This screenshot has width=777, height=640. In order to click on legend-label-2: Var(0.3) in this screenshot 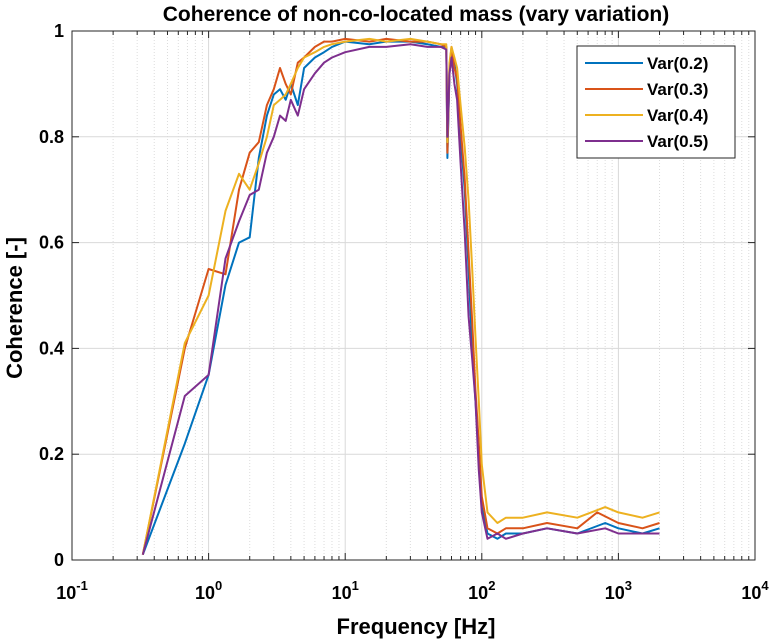, I will do `click(677, 89)`.